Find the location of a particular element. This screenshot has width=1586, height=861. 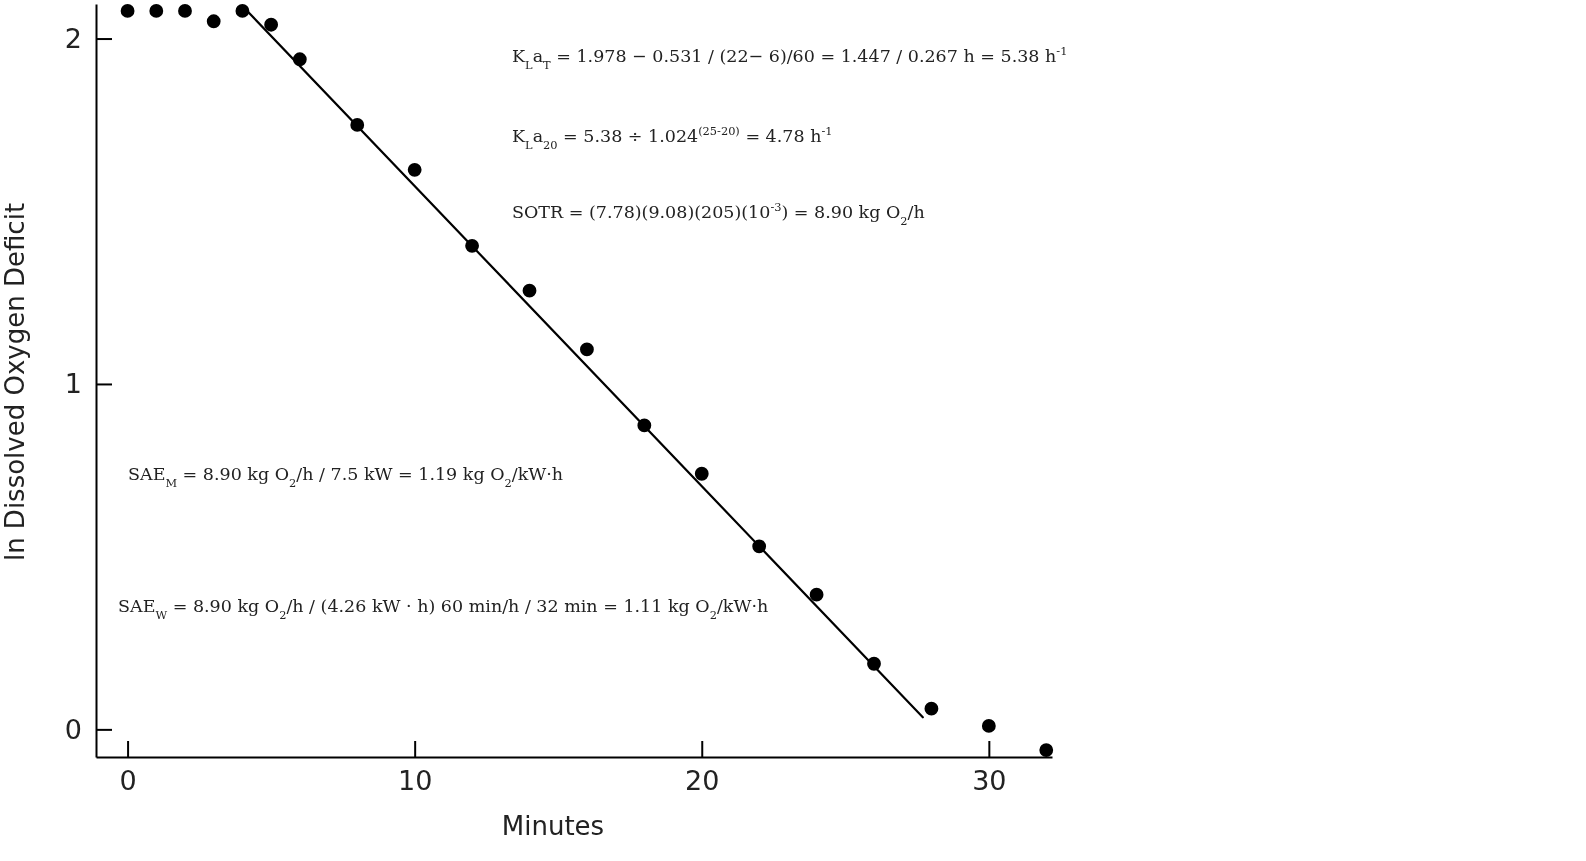

x-tick-label: 30 is located at coordinates (989, 781).